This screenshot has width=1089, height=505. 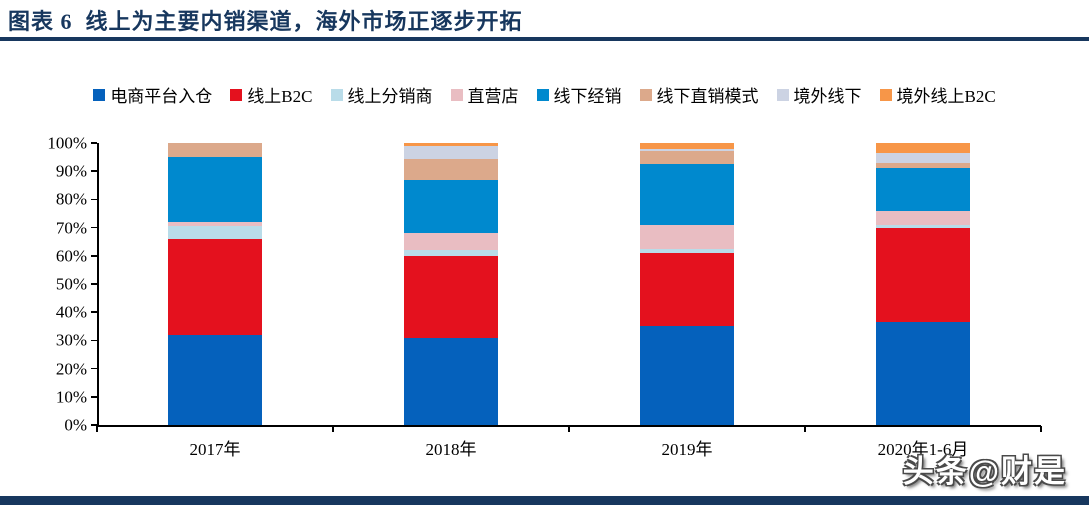 I want to click on bar-segment-2018年-线下经销, so click(x=451, y=206).